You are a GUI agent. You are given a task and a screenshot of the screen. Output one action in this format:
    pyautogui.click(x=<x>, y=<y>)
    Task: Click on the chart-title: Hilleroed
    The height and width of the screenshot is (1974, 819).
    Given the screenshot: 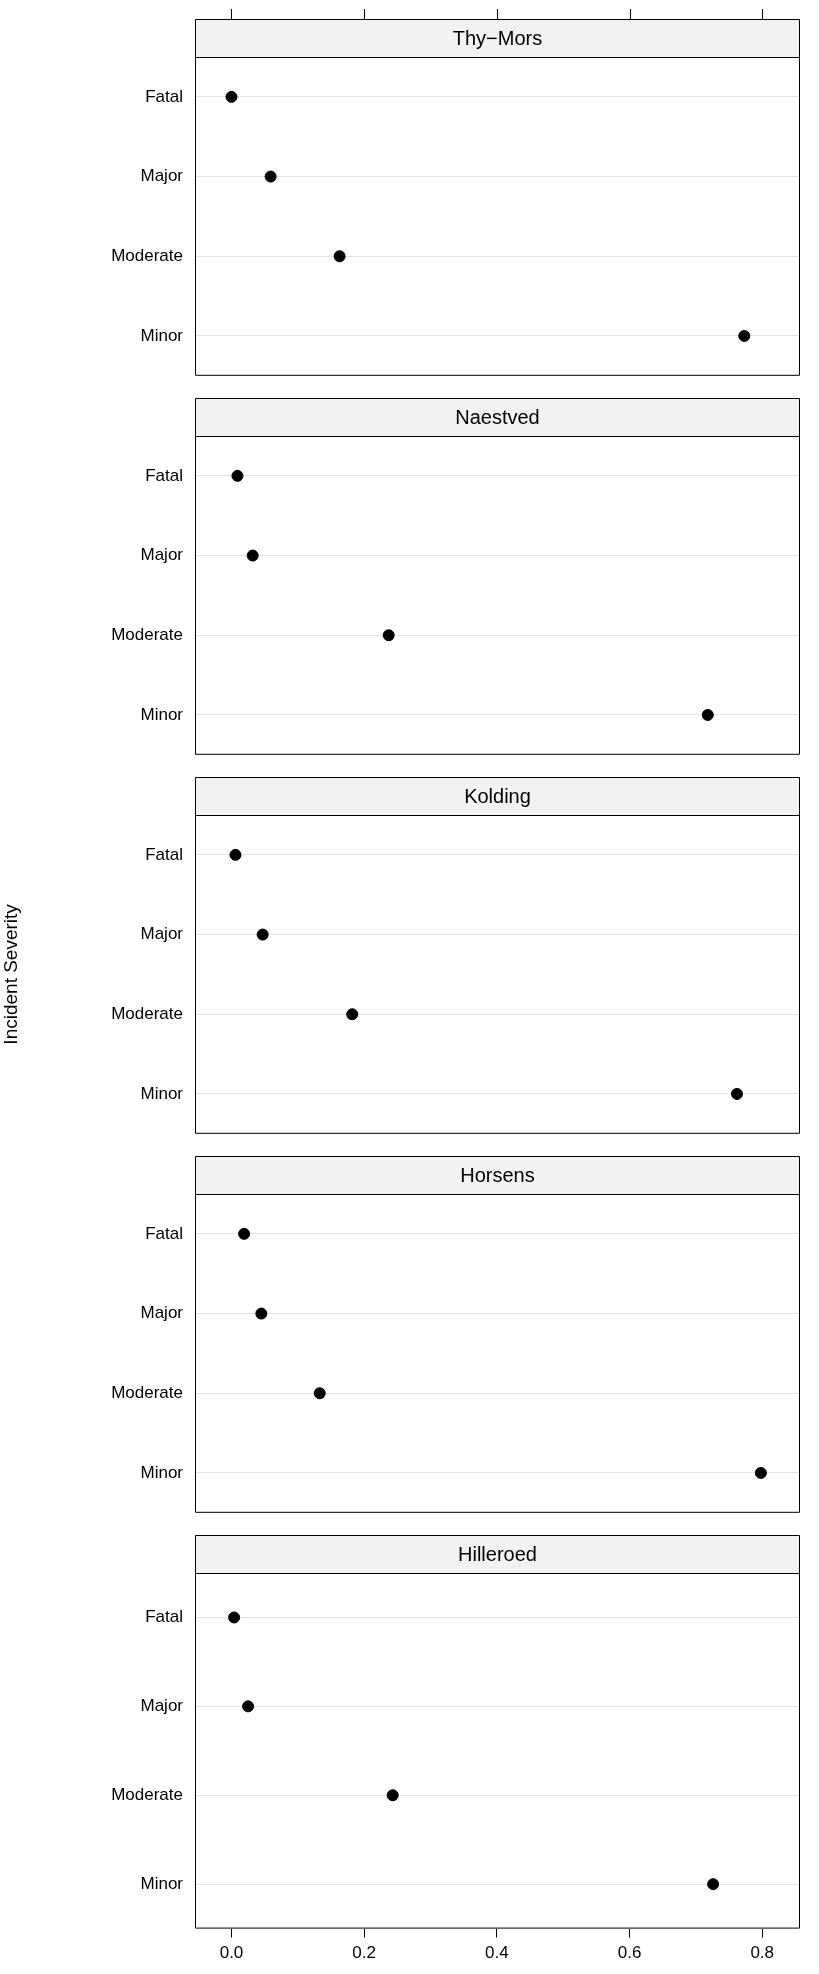 What is the action you would take?
    pyautogui.click(x=497, y=1553)
    